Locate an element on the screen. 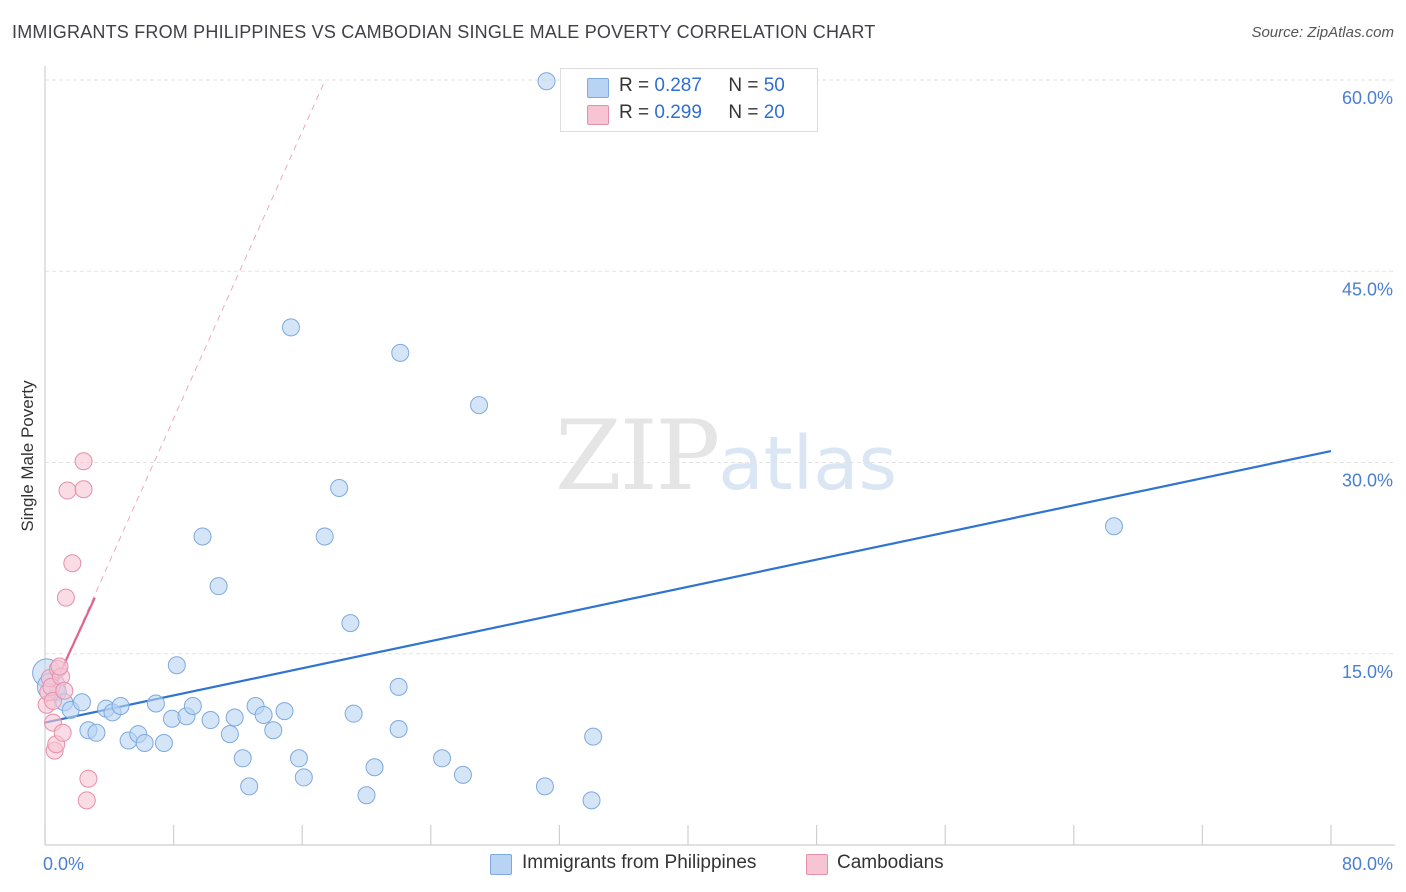 This screenshot has width=1406, height=892. legend-r-value: 0.287 is located at coordinates (678, 85).